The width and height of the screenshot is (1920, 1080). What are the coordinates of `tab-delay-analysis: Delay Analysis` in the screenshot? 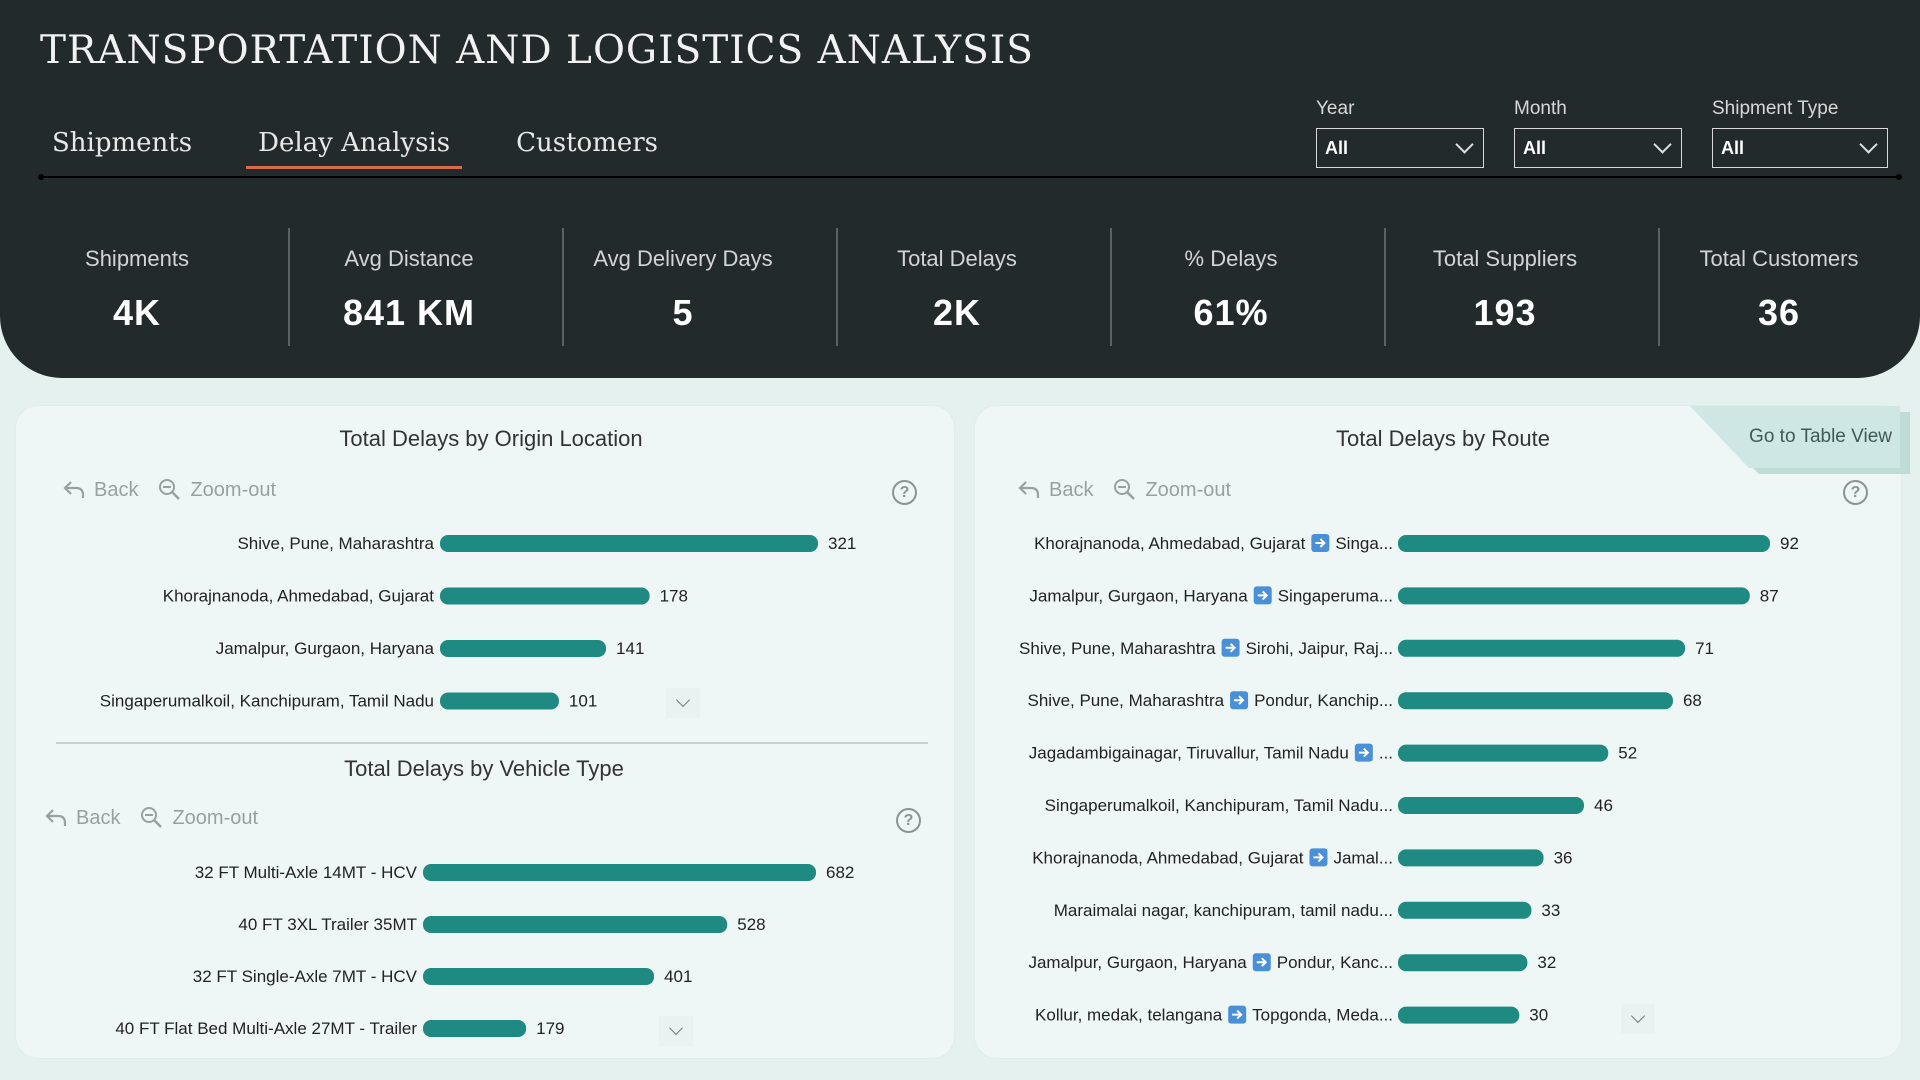 It's located at (354, 148).